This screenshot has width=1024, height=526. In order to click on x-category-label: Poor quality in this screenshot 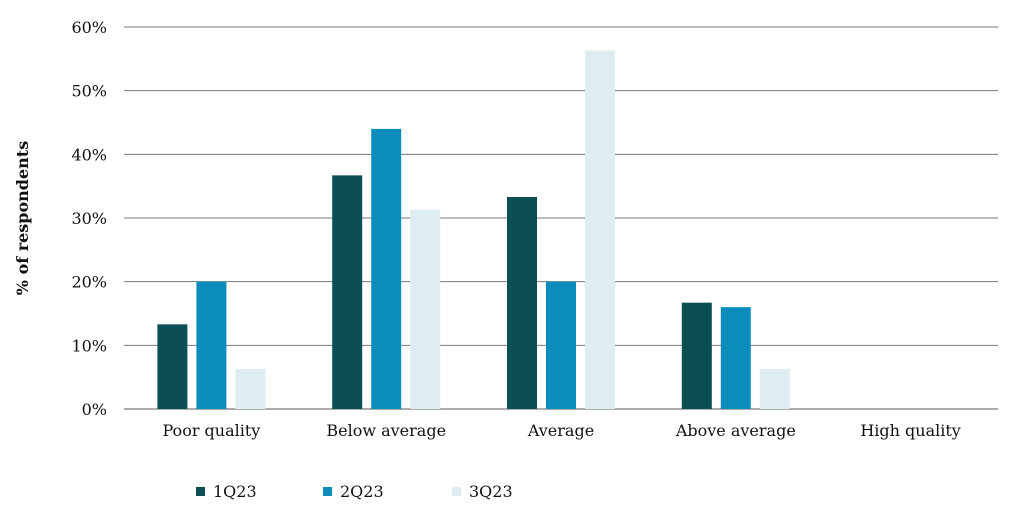, I will do `click(211, 430)`.